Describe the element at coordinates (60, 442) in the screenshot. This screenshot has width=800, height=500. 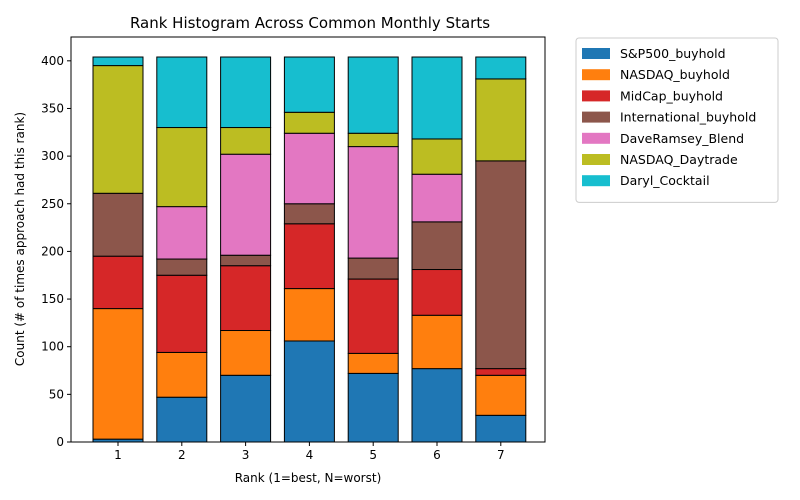
I see `y-tick-label: 0` at that location.